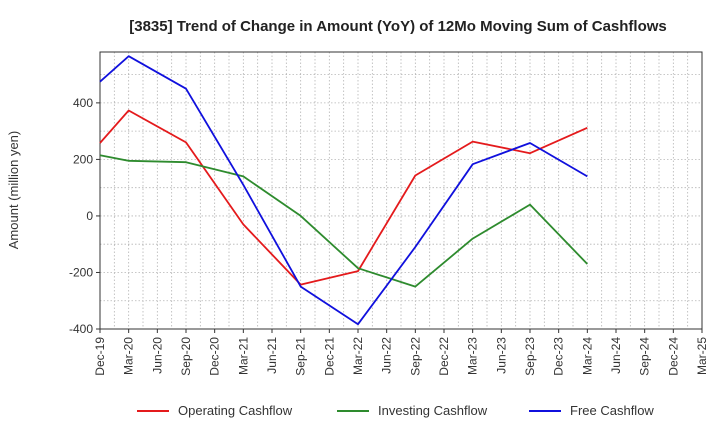 The image size is (720, 445). What do you see at coordinates (473, 356) in the screenshot?
I see `x-tick-label: Mar-23` at bounding box center [473, 356].